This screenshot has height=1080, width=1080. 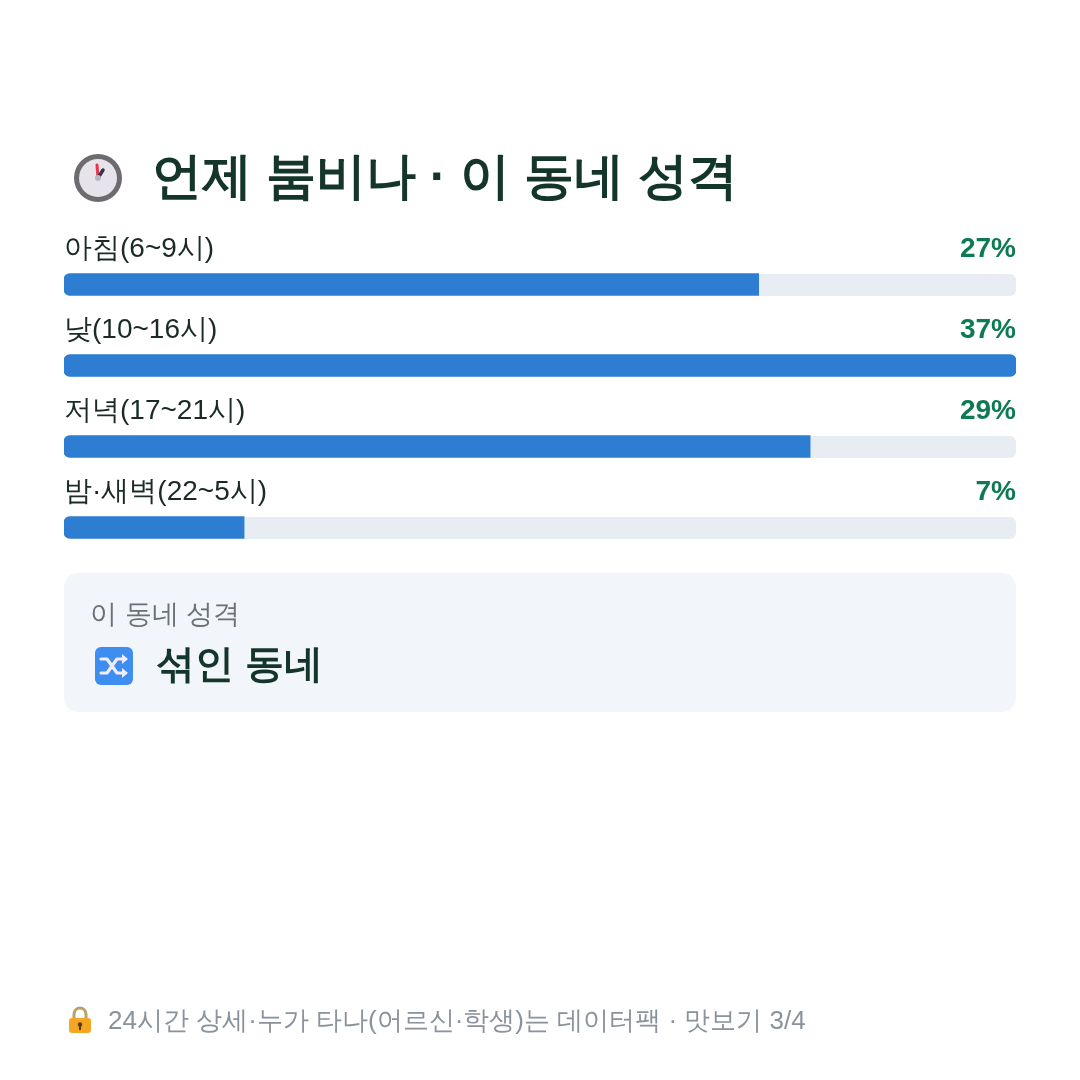 What do you see at coordinates (445, 176) in the screenshot?
I see `chart-title: 언제 붐비나 · 이 동네 성격` at bounding box center [445, 176].